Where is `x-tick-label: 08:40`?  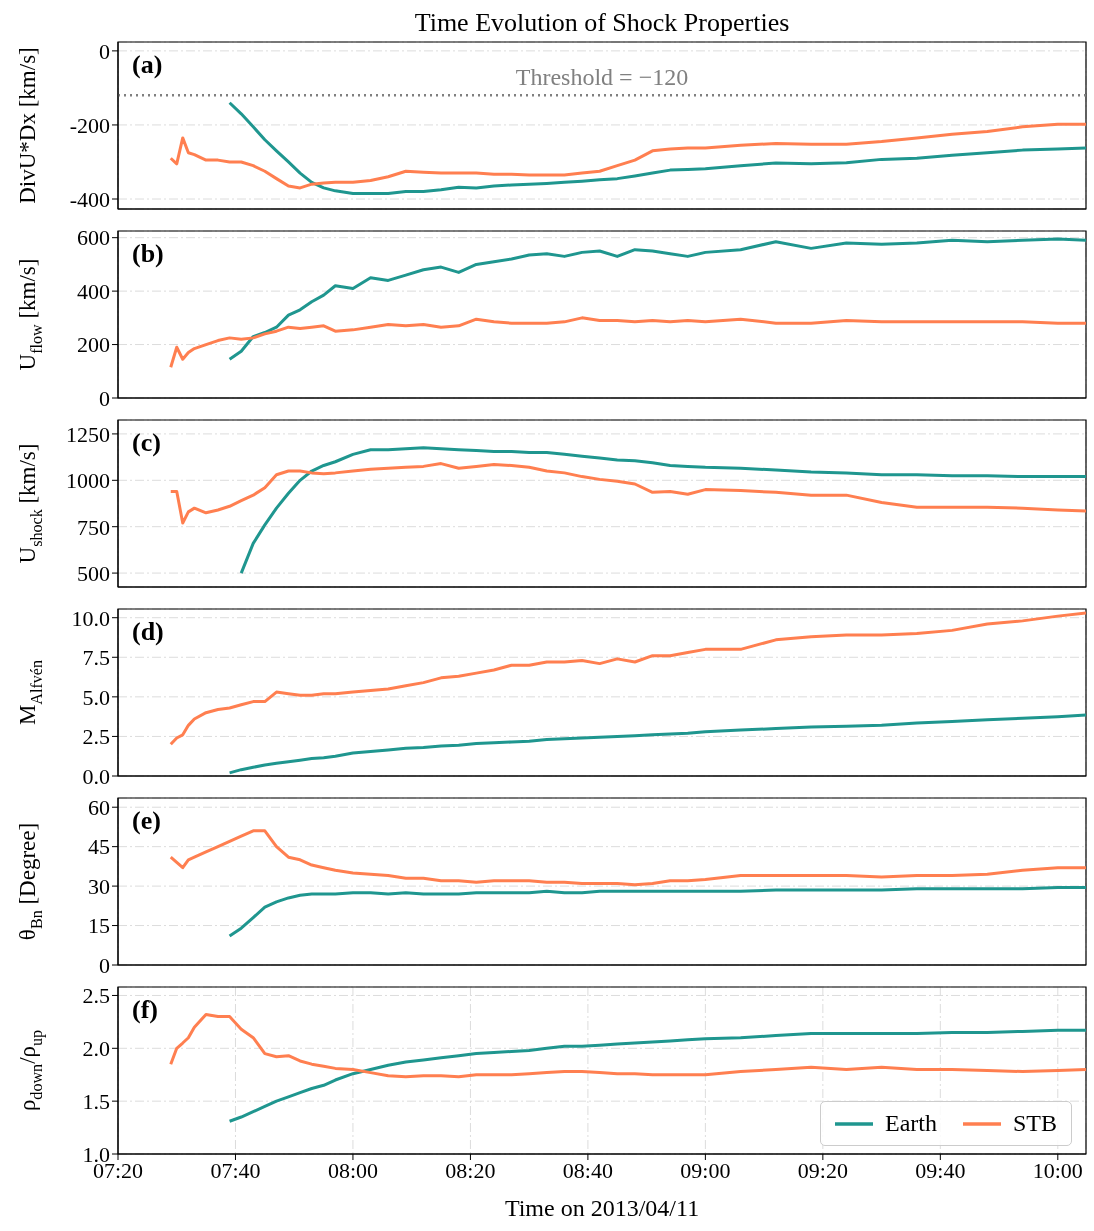
x-tick-label: 08:40 is located at coordinates (587, 1170).